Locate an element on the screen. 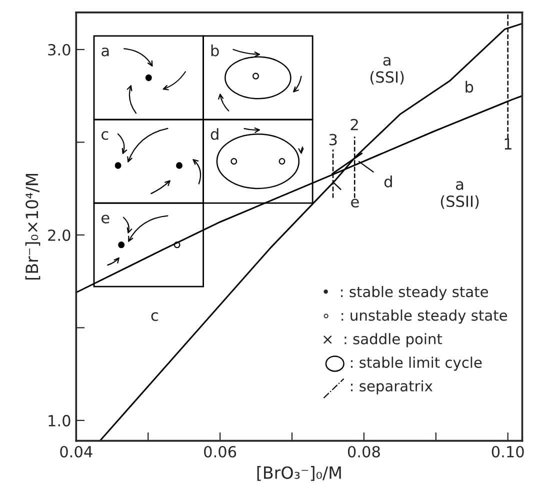  annotation: × : saddle point is located at coordinates (383, 340).